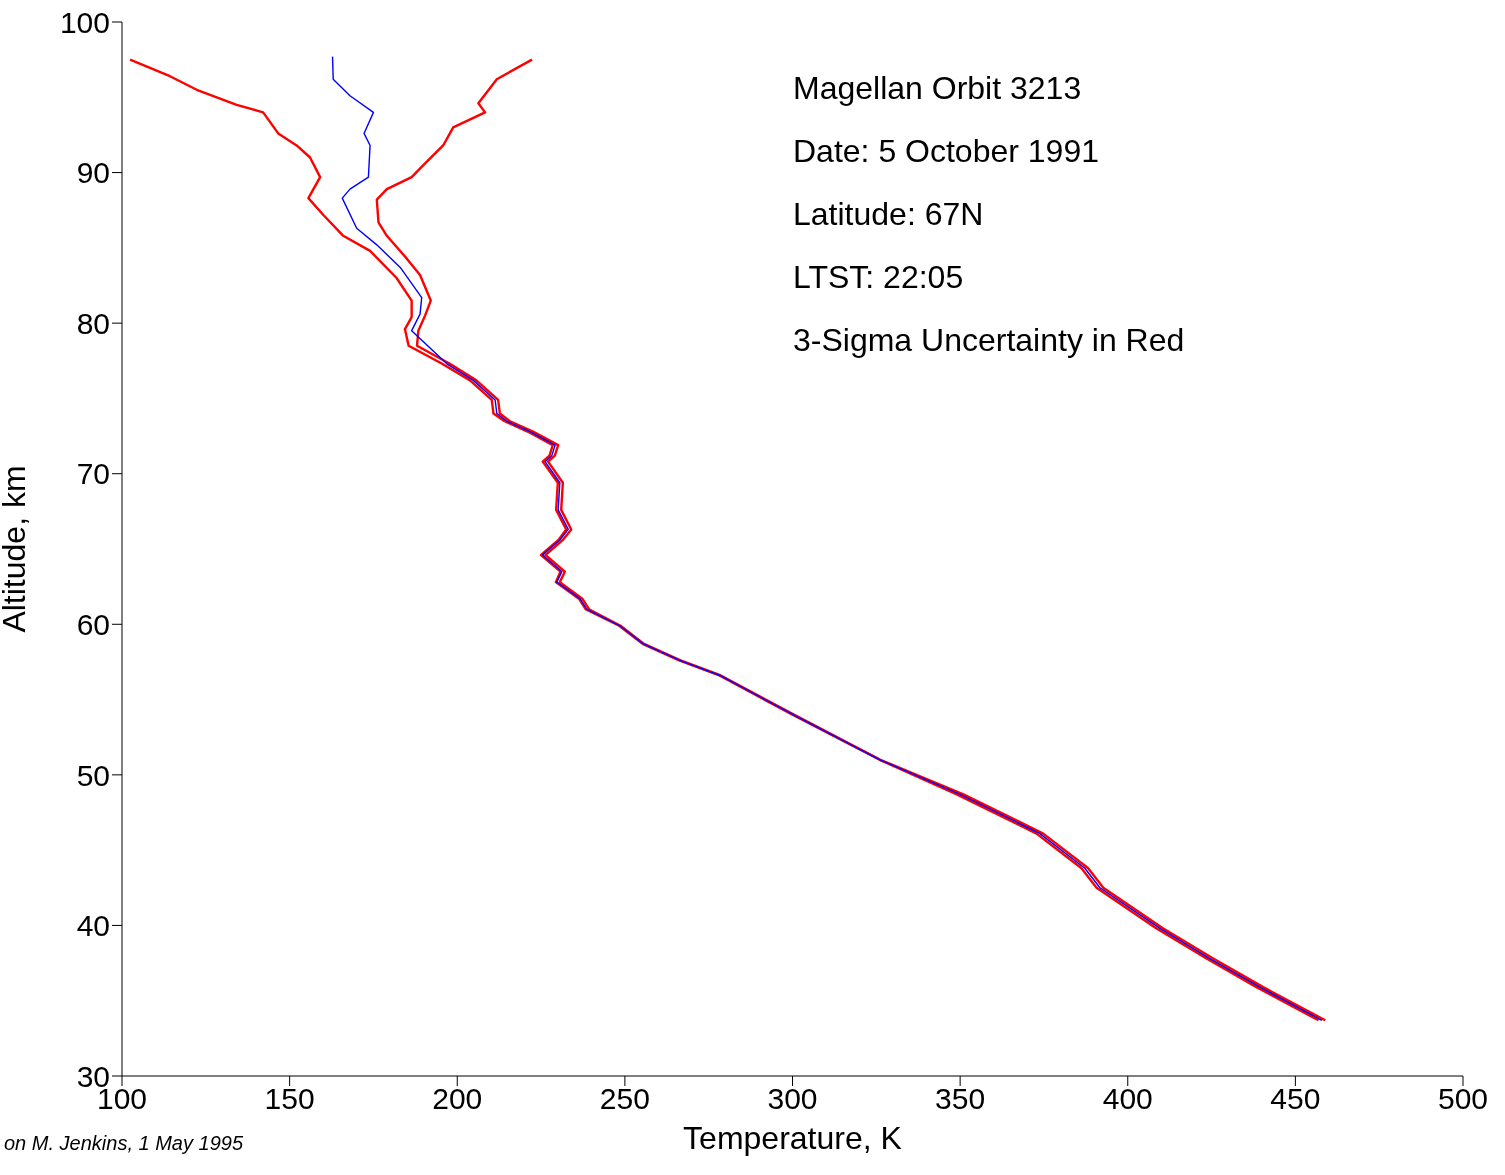  Describe the element at coordinates (93, 173) in the screenshot. I see `y-tick-label: 90` at that location.